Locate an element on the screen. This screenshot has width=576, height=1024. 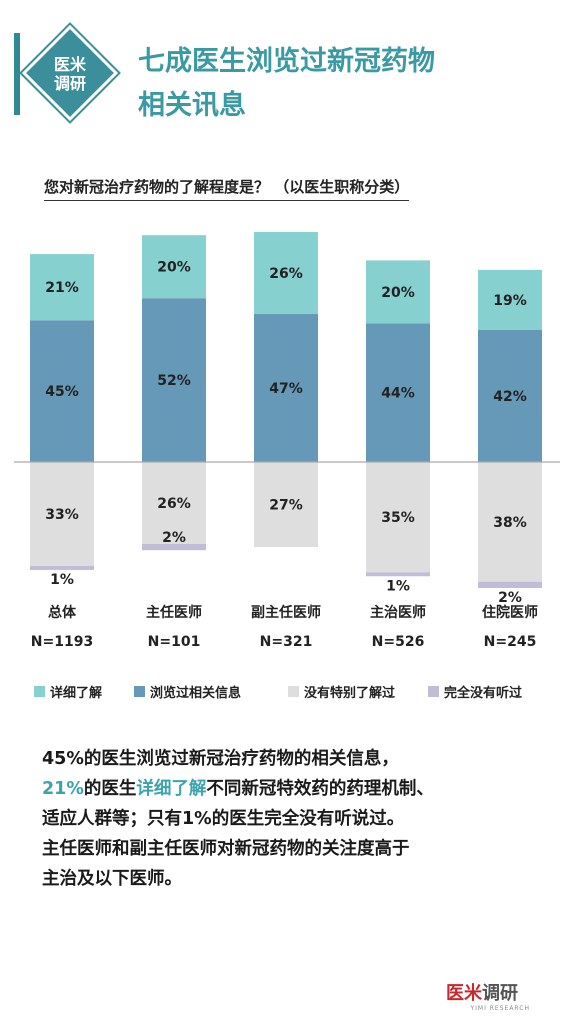
bar-value-label: 44% is located at coordinates (398, 394).